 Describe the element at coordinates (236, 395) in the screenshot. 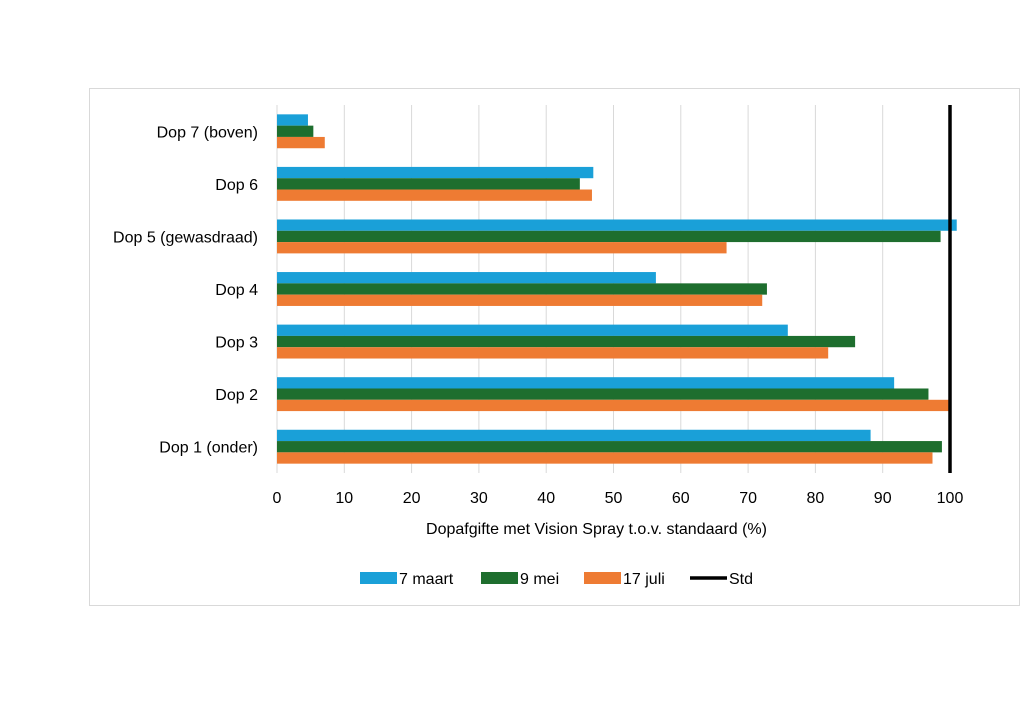

I see `category-label: Dop 2` at that location.